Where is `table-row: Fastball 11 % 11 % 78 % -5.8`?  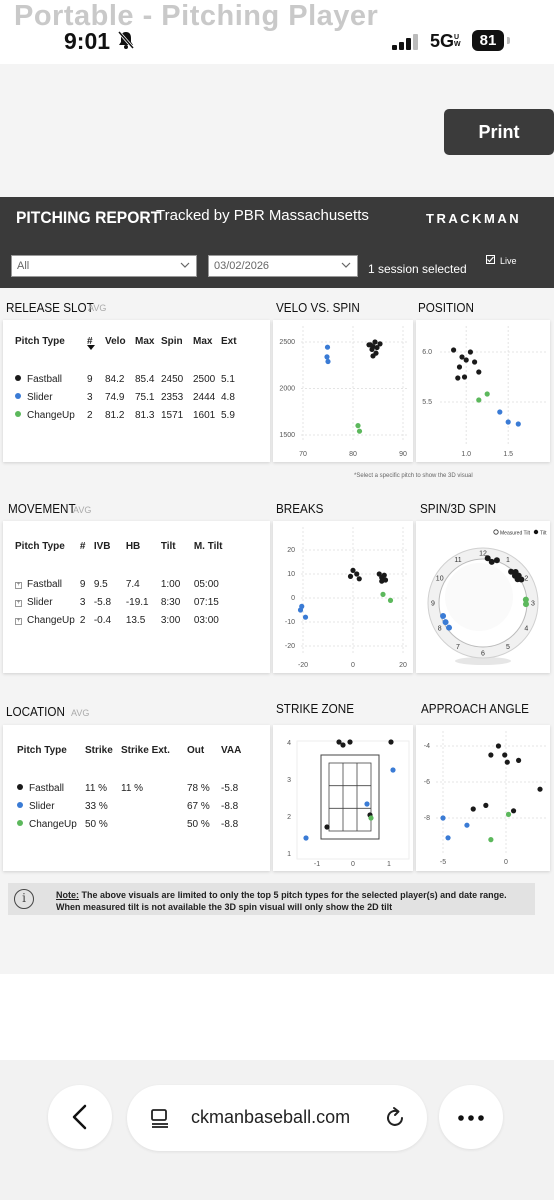
table-row: Fastball 11 % 11 % 78 % -5.8 is located at coordinates (131, 788).